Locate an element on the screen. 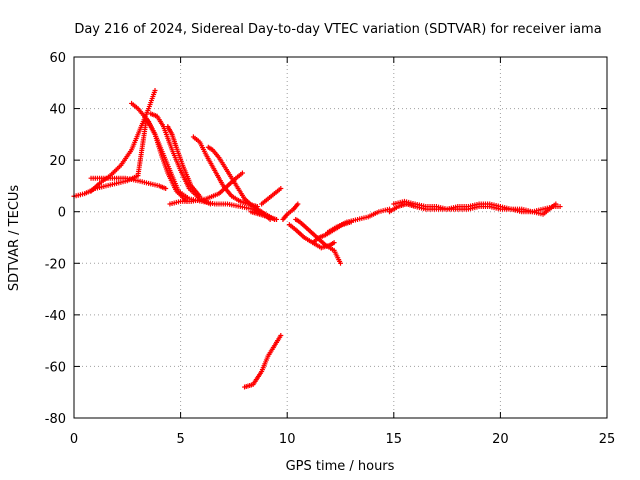  y-tick-label: 40 is located at coordinates (57, 110).